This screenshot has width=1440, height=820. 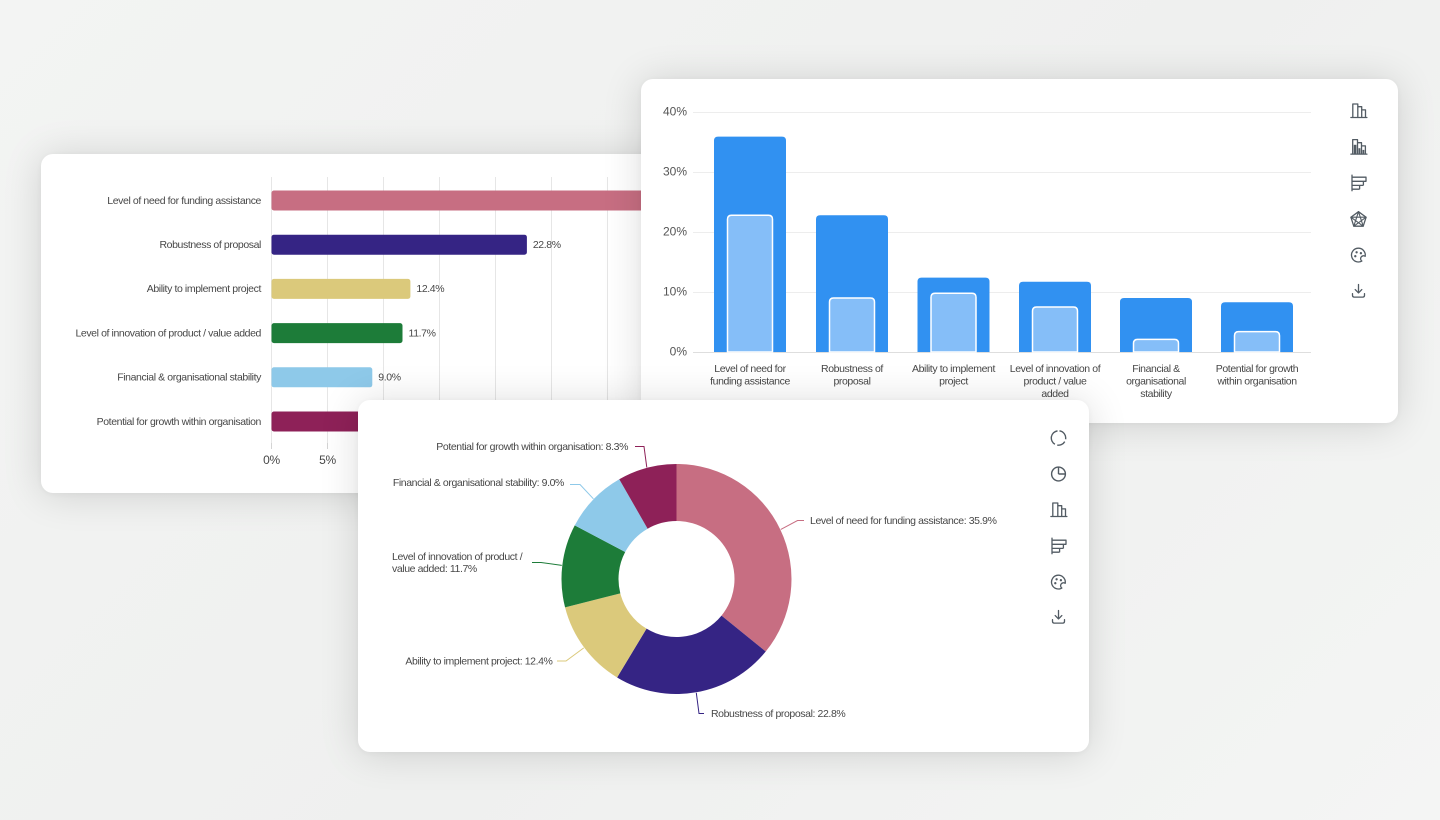 What do you see at coordinates (953, 382) in the screenshot?
I see `svg-text: project` at bounding box center [953, 382].